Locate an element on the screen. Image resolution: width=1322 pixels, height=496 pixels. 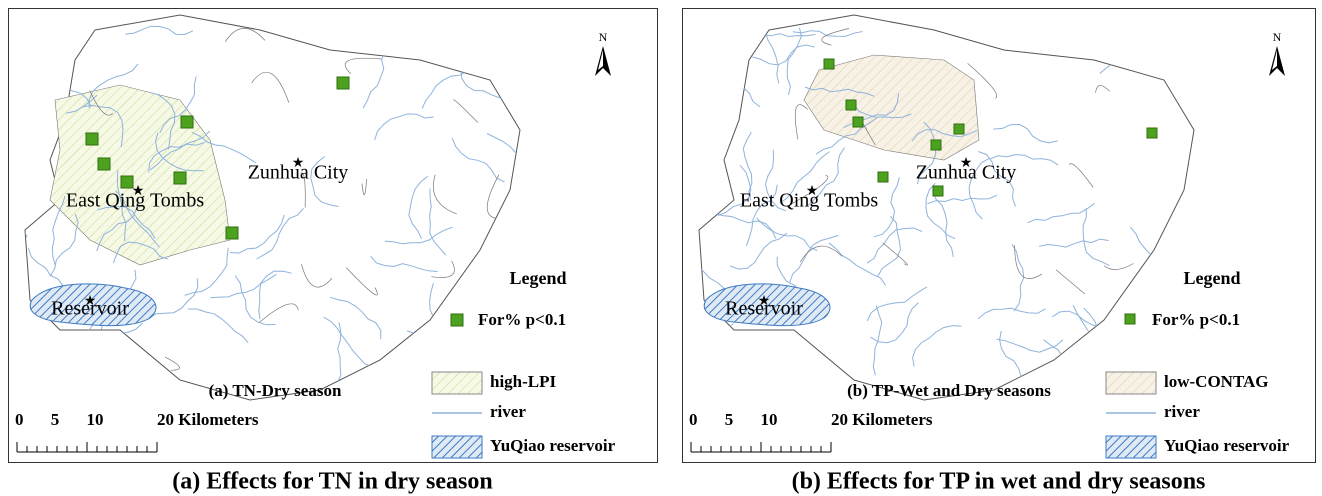
scale-label: 20 Kilometers is located at coordinates (882, 419).